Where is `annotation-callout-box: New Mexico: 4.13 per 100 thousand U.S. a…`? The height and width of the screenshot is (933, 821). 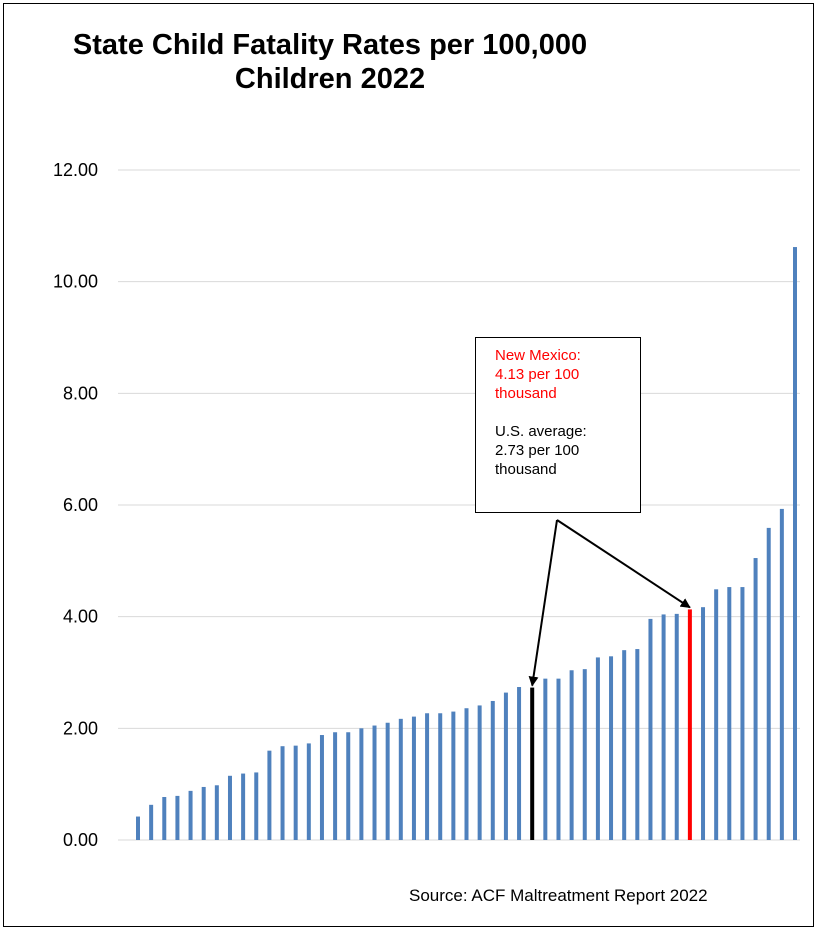
annotation-callout-box: New Mexico: 4.13 per 100 thousand U.S. a… is located at coordinates (558, 425).